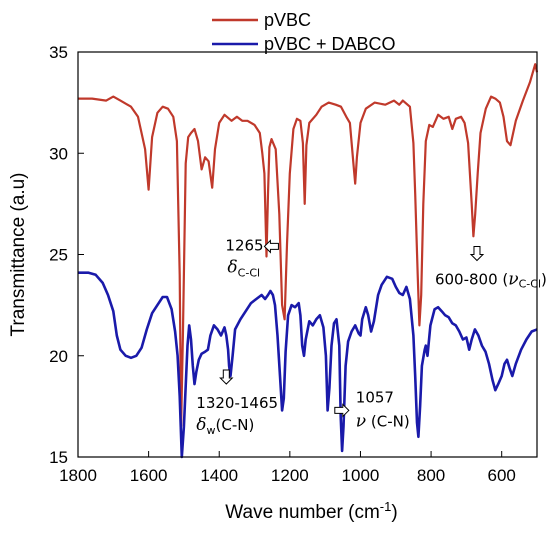 This screenshot has height=533, width=550. Describe the element at coordinates (243, 268) in the screenshot. I see `annotation-greek-1265: δC-Cl` at that location.